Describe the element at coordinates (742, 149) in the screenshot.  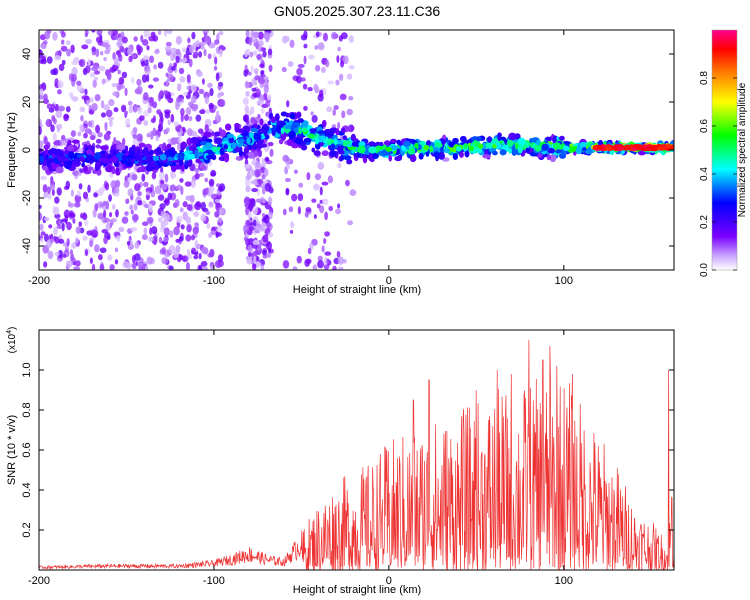
I see `colorbar-label: Normalized spectral amplitude` at that location.